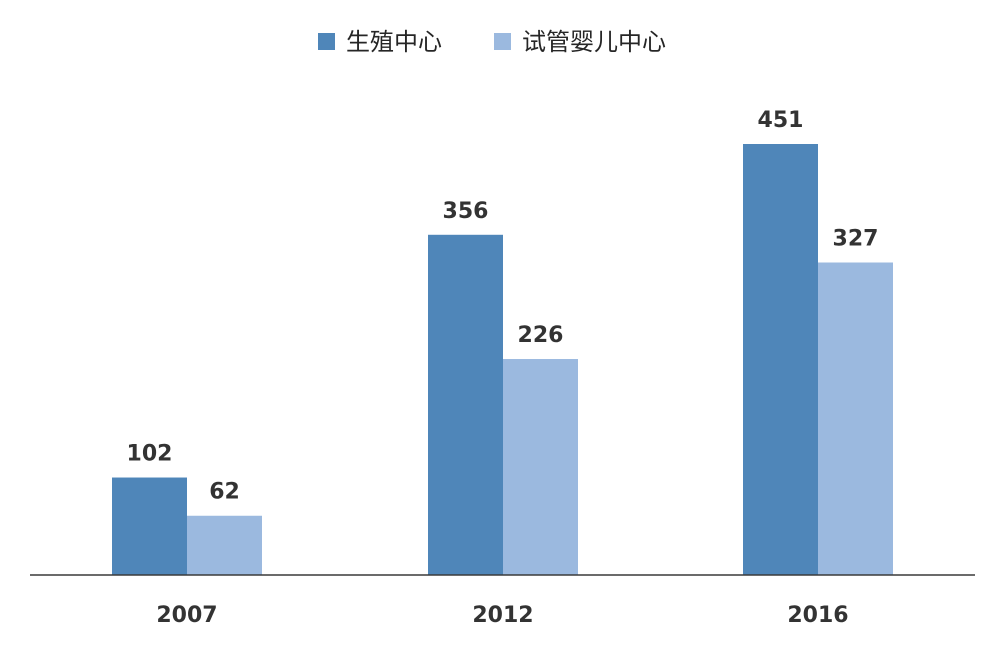 Image resolution: width=1000 pixels, height=653 pixels. Describe the element at coordinates (817, 615) in the screenshot. I see `x-tick-label-2016: 2016` at that location.